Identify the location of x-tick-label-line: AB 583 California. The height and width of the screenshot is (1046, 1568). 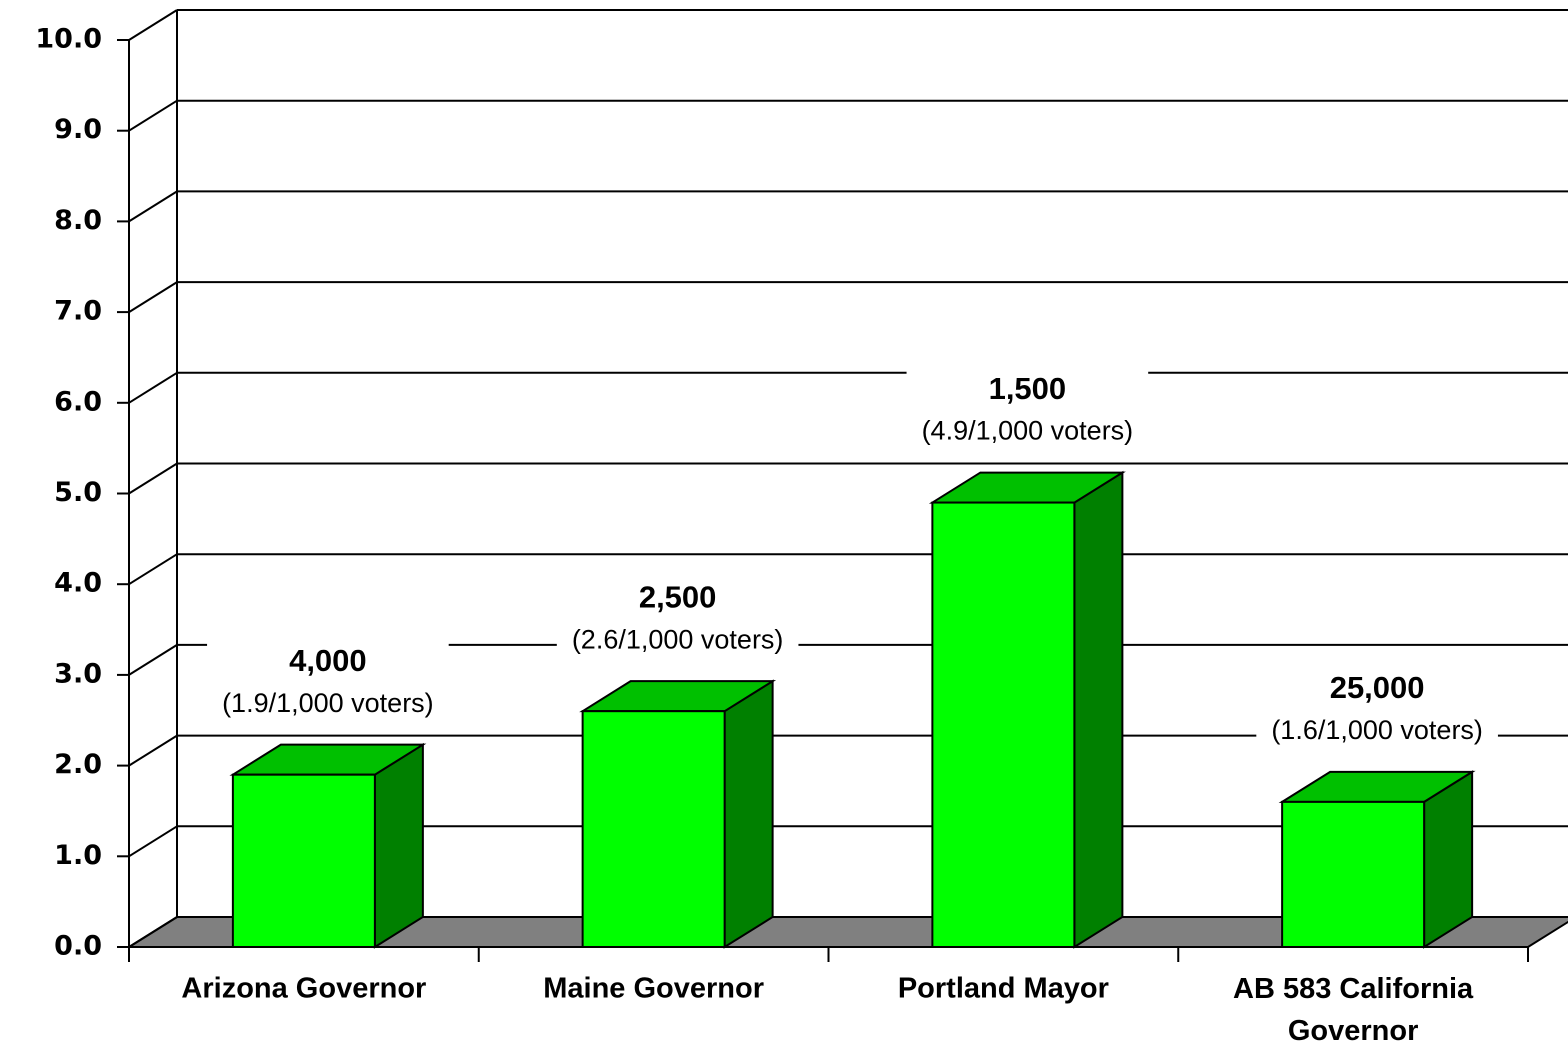
(1353, 989).